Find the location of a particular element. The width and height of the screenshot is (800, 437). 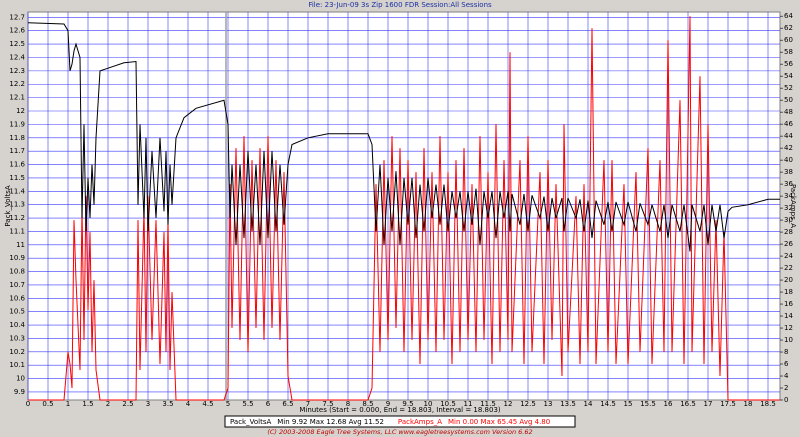

y-tick-label: 10.7 is located at coordinates (17, 285).